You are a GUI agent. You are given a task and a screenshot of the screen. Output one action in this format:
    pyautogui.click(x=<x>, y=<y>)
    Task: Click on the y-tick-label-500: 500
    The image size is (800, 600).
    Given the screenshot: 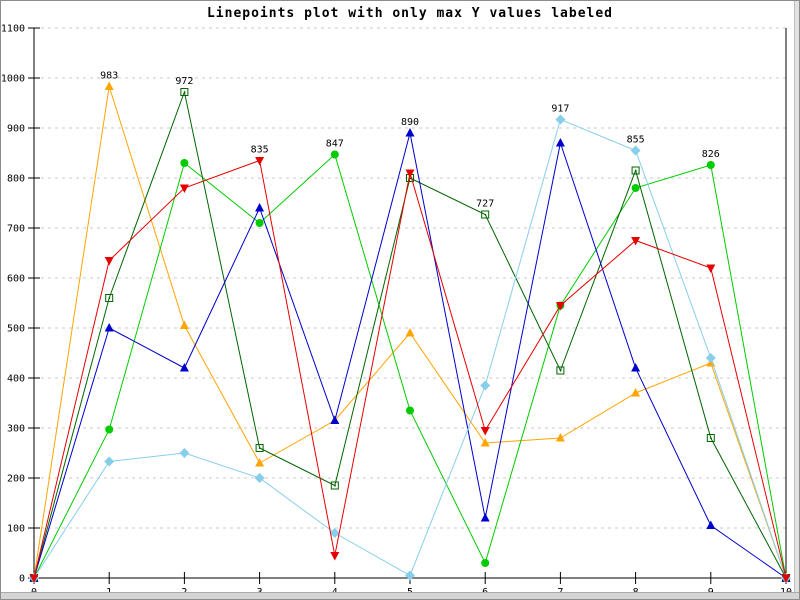 What is the action you would take?
    pyautogui.click(x=16, y=329)
    